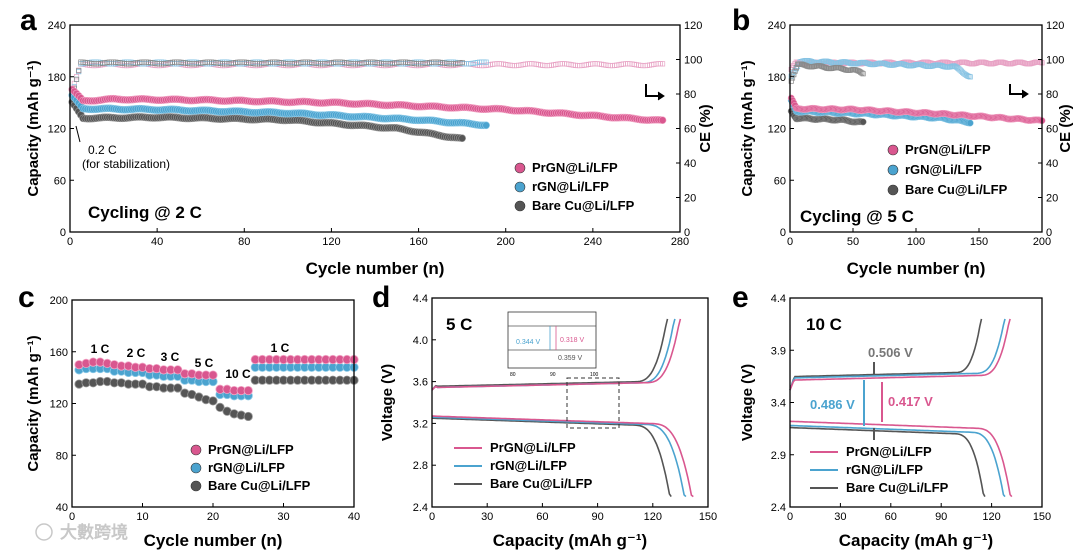  What do you see at coordinates (63, 233) in the screenshot?
I see `panel-a-ytick-label: 0` at bounding box center [63, 233].